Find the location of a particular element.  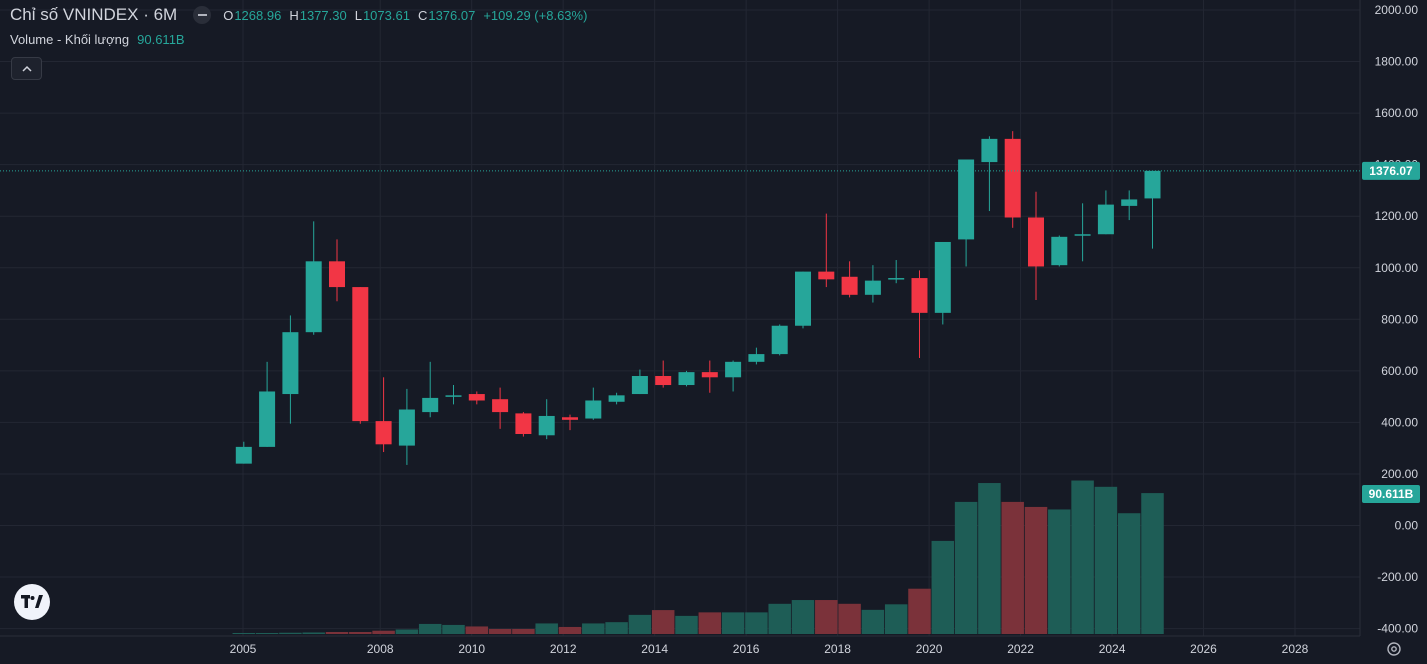

open-value: 1268.96 is located at coordinates (258, 15).